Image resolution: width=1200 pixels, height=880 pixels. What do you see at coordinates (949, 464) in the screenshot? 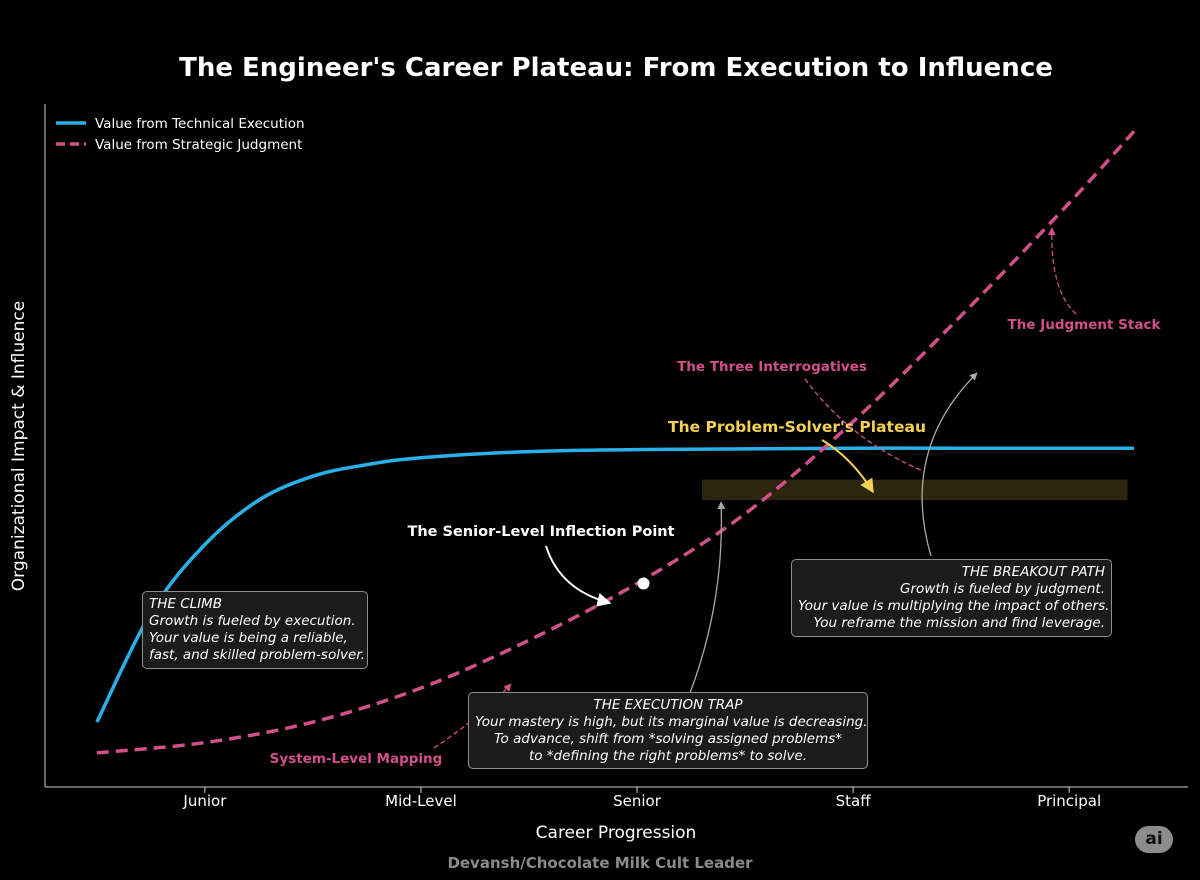
I see `breakout-path-arrow` at bounding box center [949, 464].